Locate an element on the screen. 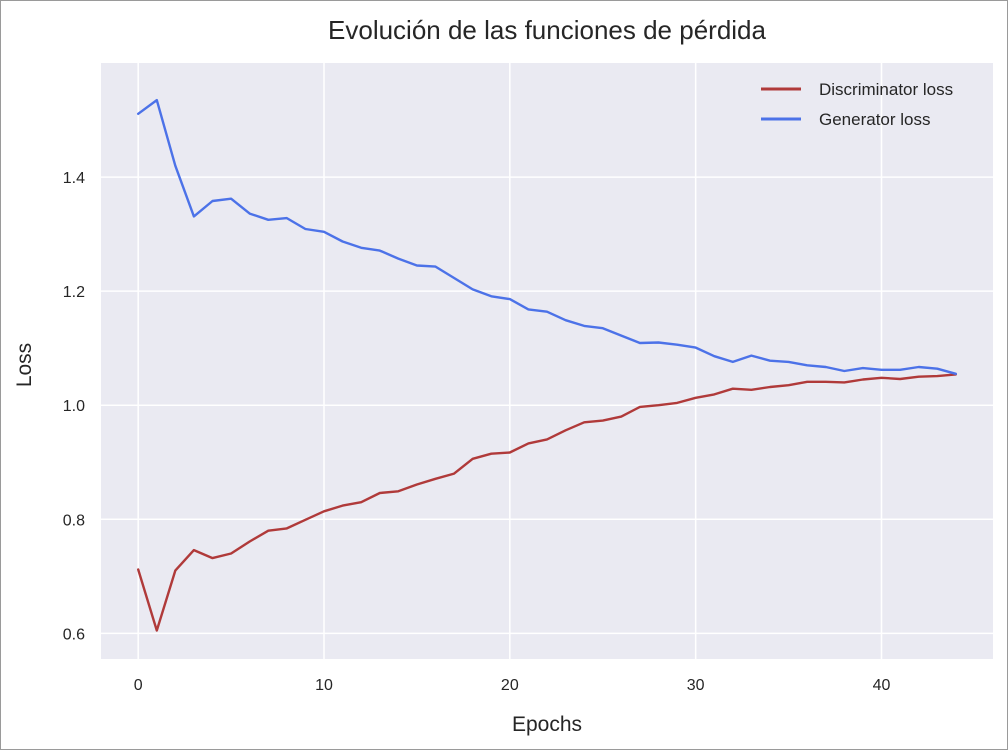  discriminator-loss-legend-label: Discriminator loss is located at coordinates (886, 89).